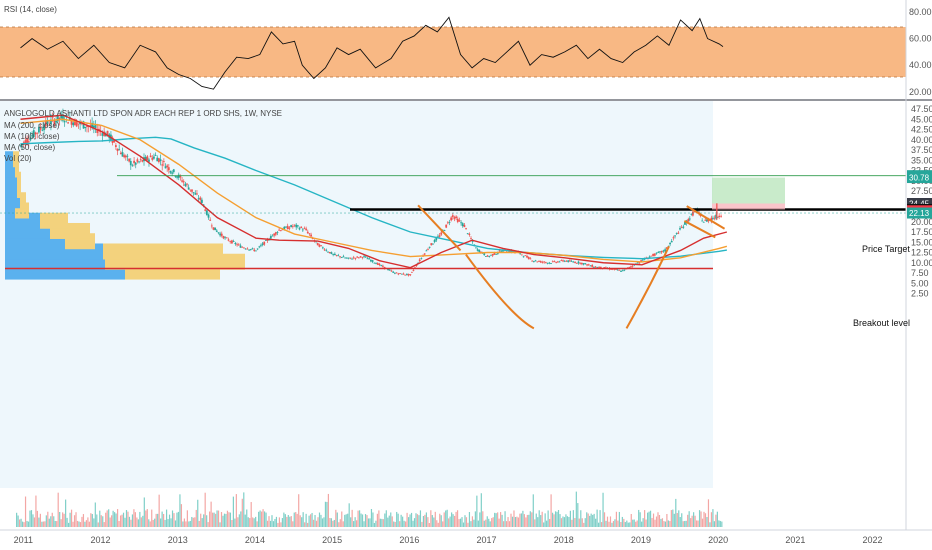 This screenshot has width=932, height=550. What do you see at coordinates (795, 540) in the screenshot?
I see `time-tick-label: 2021` at bounding box center [795, 540].